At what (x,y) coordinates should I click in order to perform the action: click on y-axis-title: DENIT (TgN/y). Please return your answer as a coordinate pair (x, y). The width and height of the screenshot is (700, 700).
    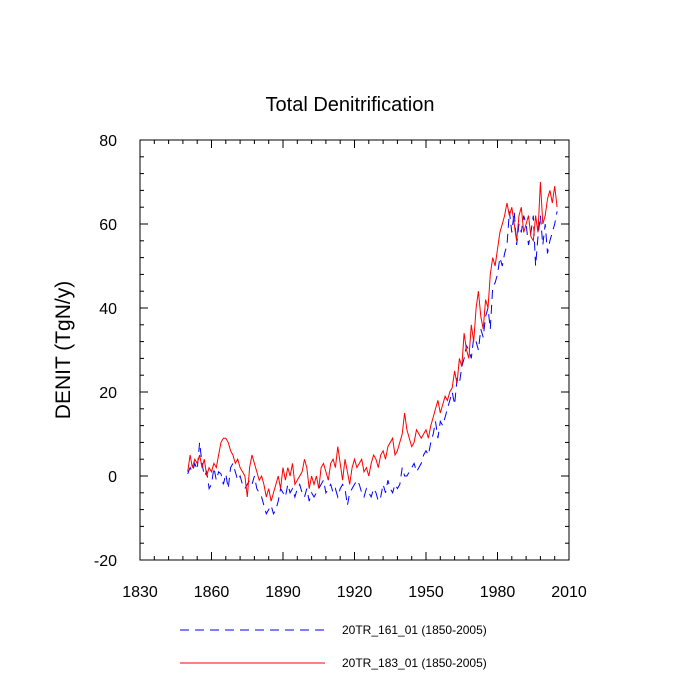
    Looking at the image, I should click on (63, 350).